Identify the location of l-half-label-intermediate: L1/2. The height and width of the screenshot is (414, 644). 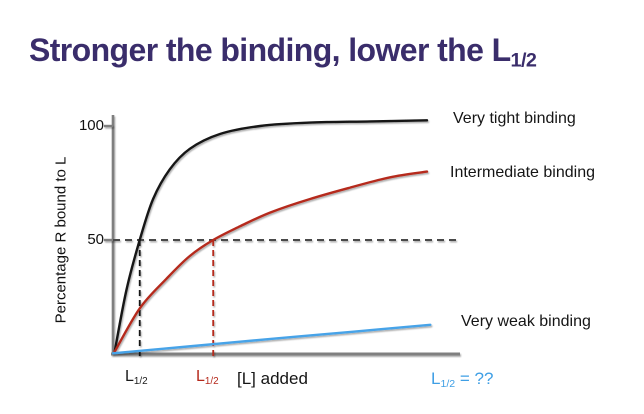
(207, 377).